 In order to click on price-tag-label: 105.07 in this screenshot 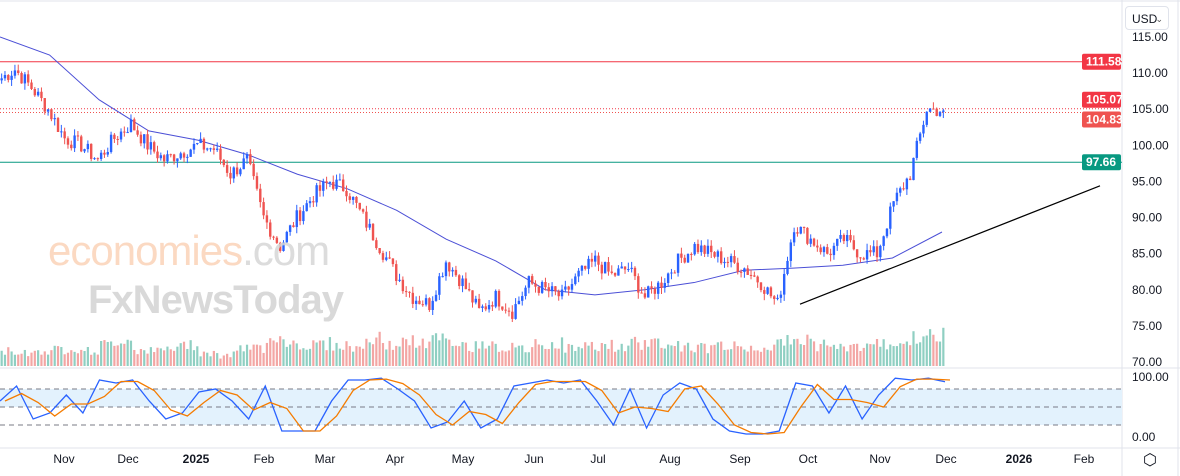, I will do `click(1104, 100)`.